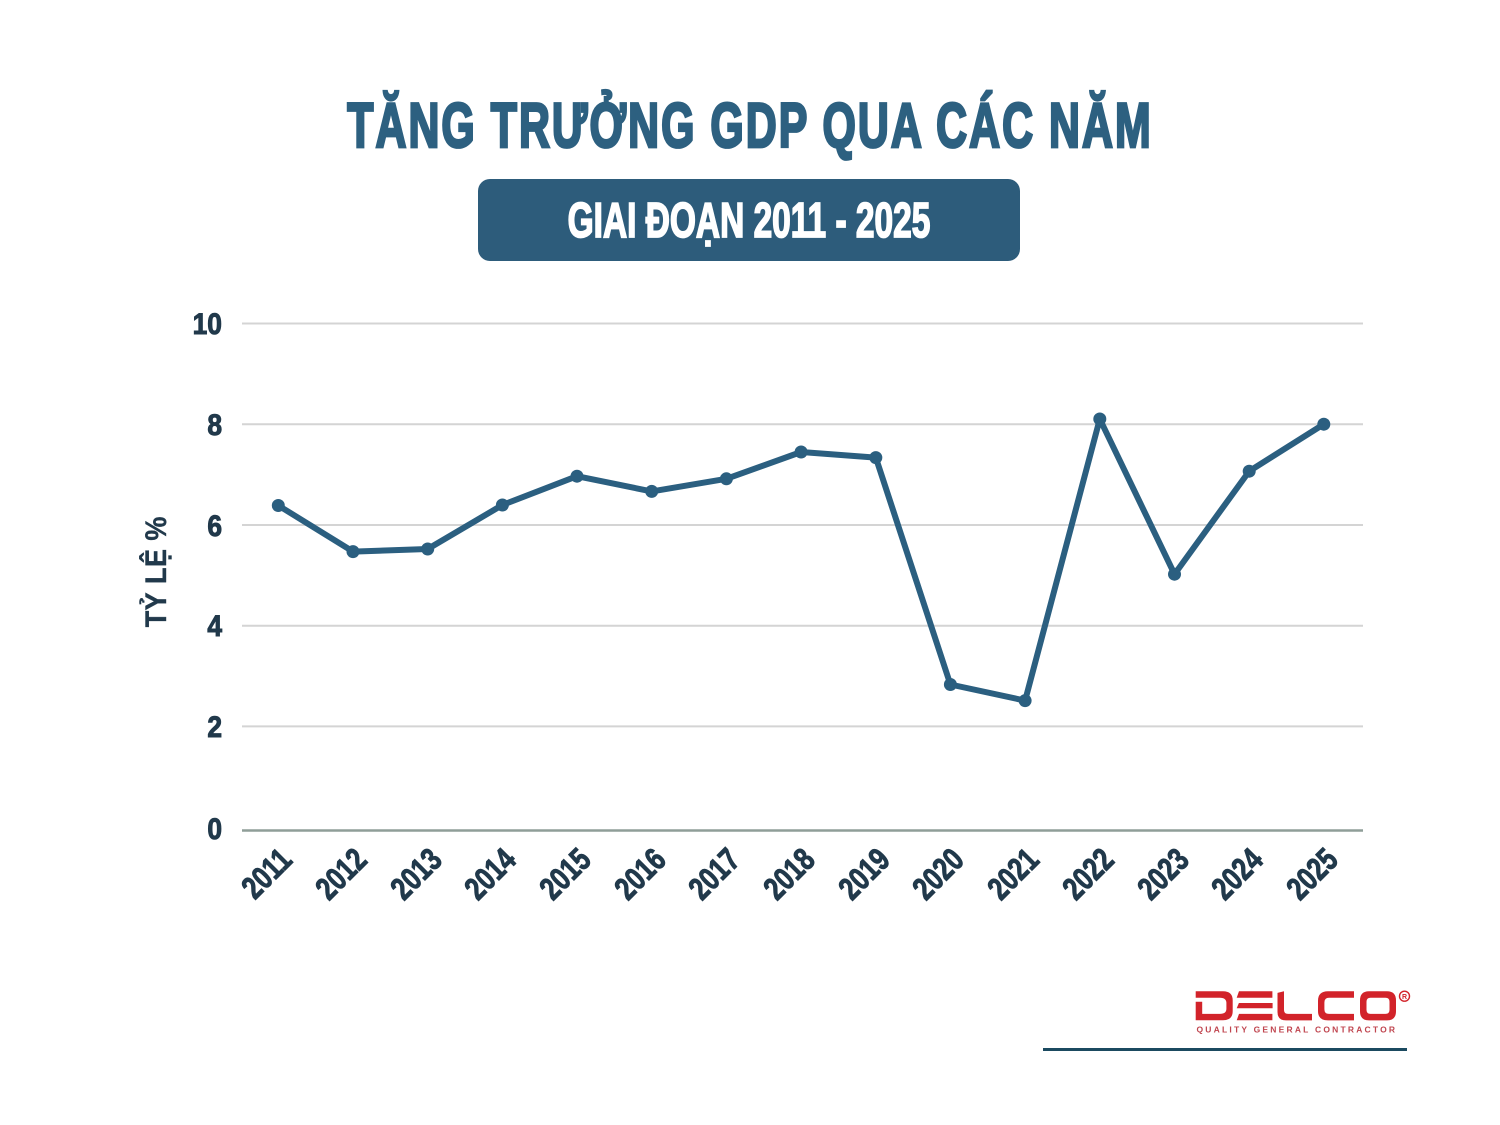 This screenshot has height=1125, width=1500. I want to click on svg-text: R, so click(1404, 997).